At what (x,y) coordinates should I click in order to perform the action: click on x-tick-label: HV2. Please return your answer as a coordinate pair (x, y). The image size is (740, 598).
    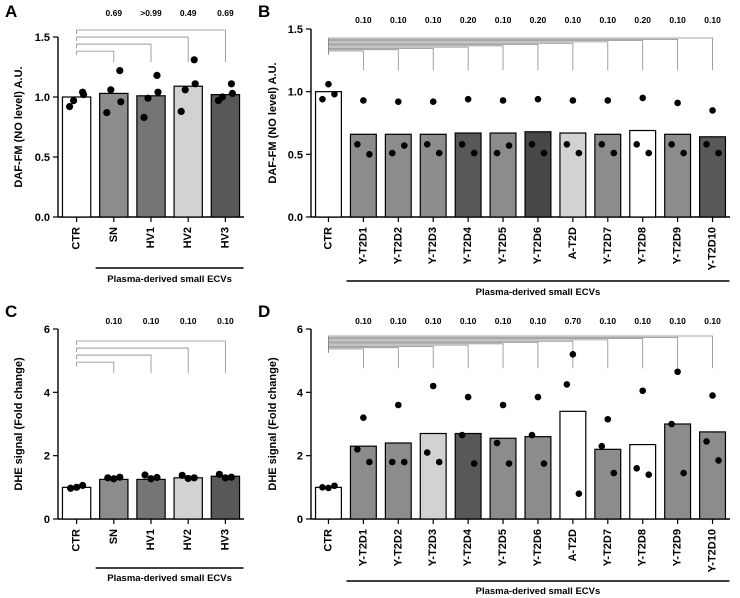
    Looking at the image, I should click on (188, 539).